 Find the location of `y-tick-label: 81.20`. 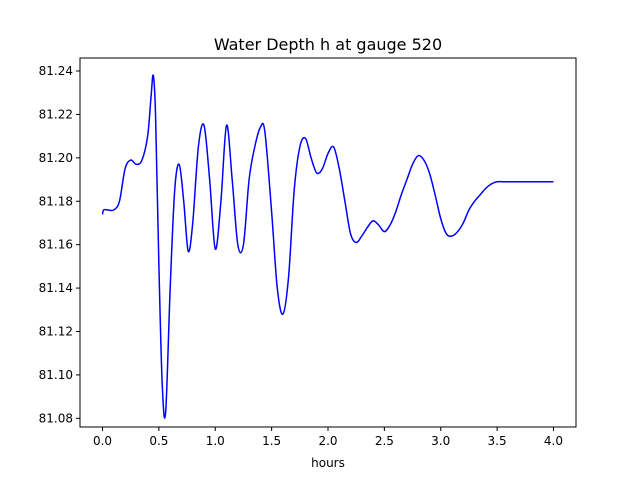

y-tick-label: 81.20 is located at coordinates (56, 158).